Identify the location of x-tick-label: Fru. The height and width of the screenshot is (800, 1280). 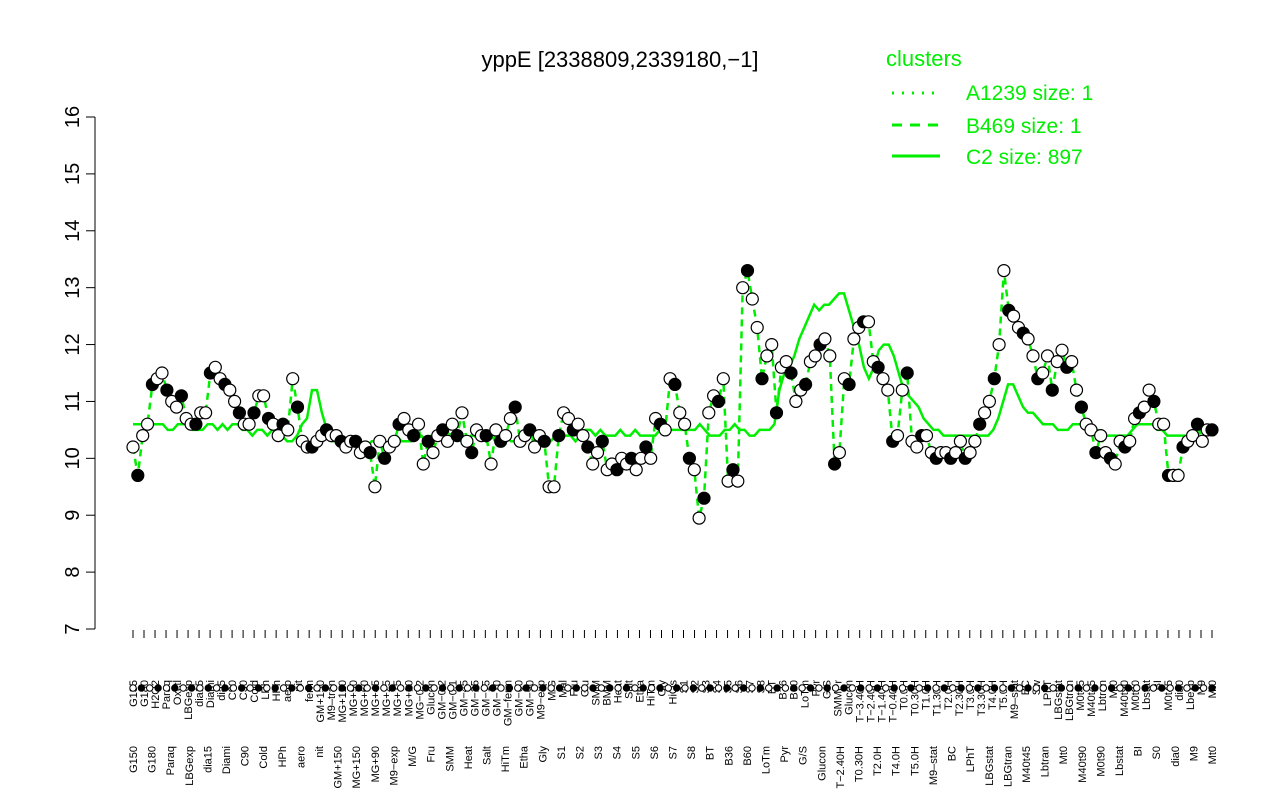
(432, 754).